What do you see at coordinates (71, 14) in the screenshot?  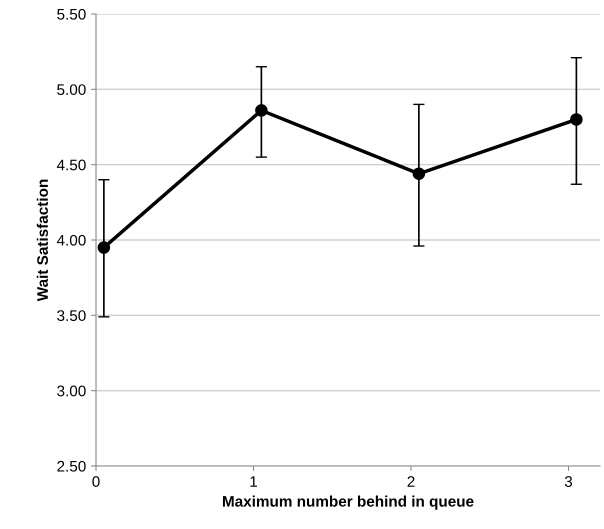 I see `y-tick-label: 5.50` at bounding box center [71, 14].